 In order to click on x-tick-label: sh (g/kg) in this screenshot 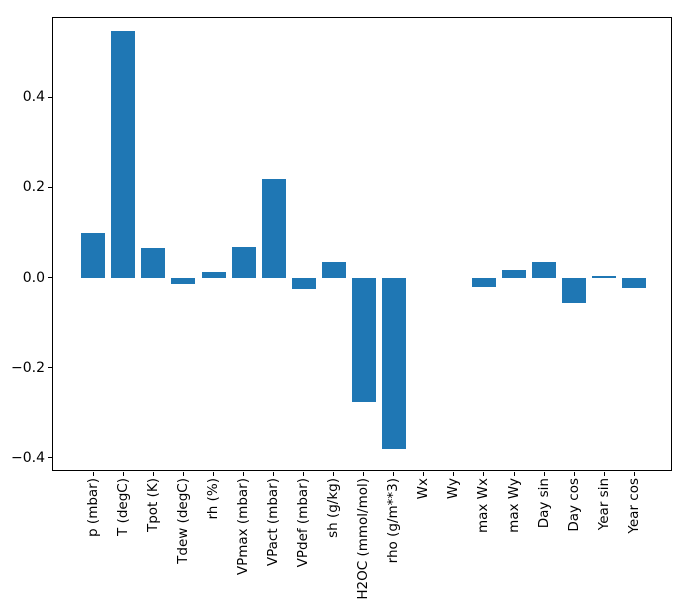, I will do `click(333, 508)`.